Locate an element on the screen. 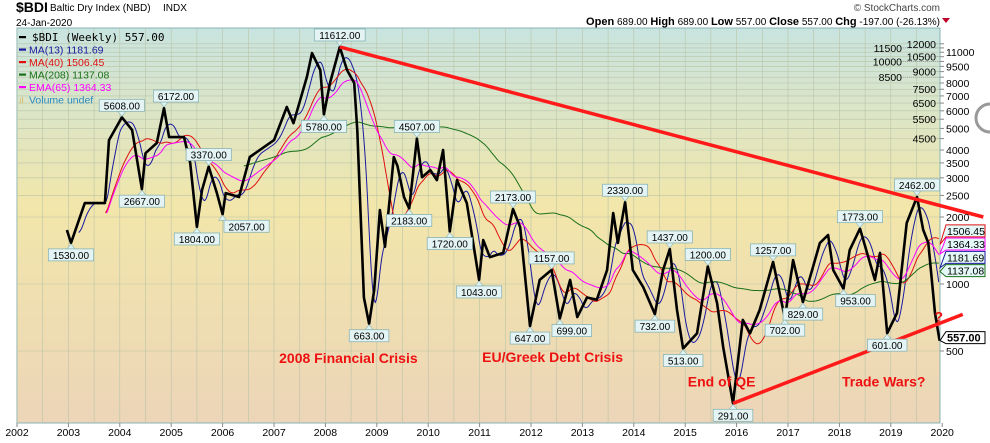 Image resolution: width=990 pixels, height=443 pixels. point-label-text: 2057.00 is located at coordinates (247, 227).